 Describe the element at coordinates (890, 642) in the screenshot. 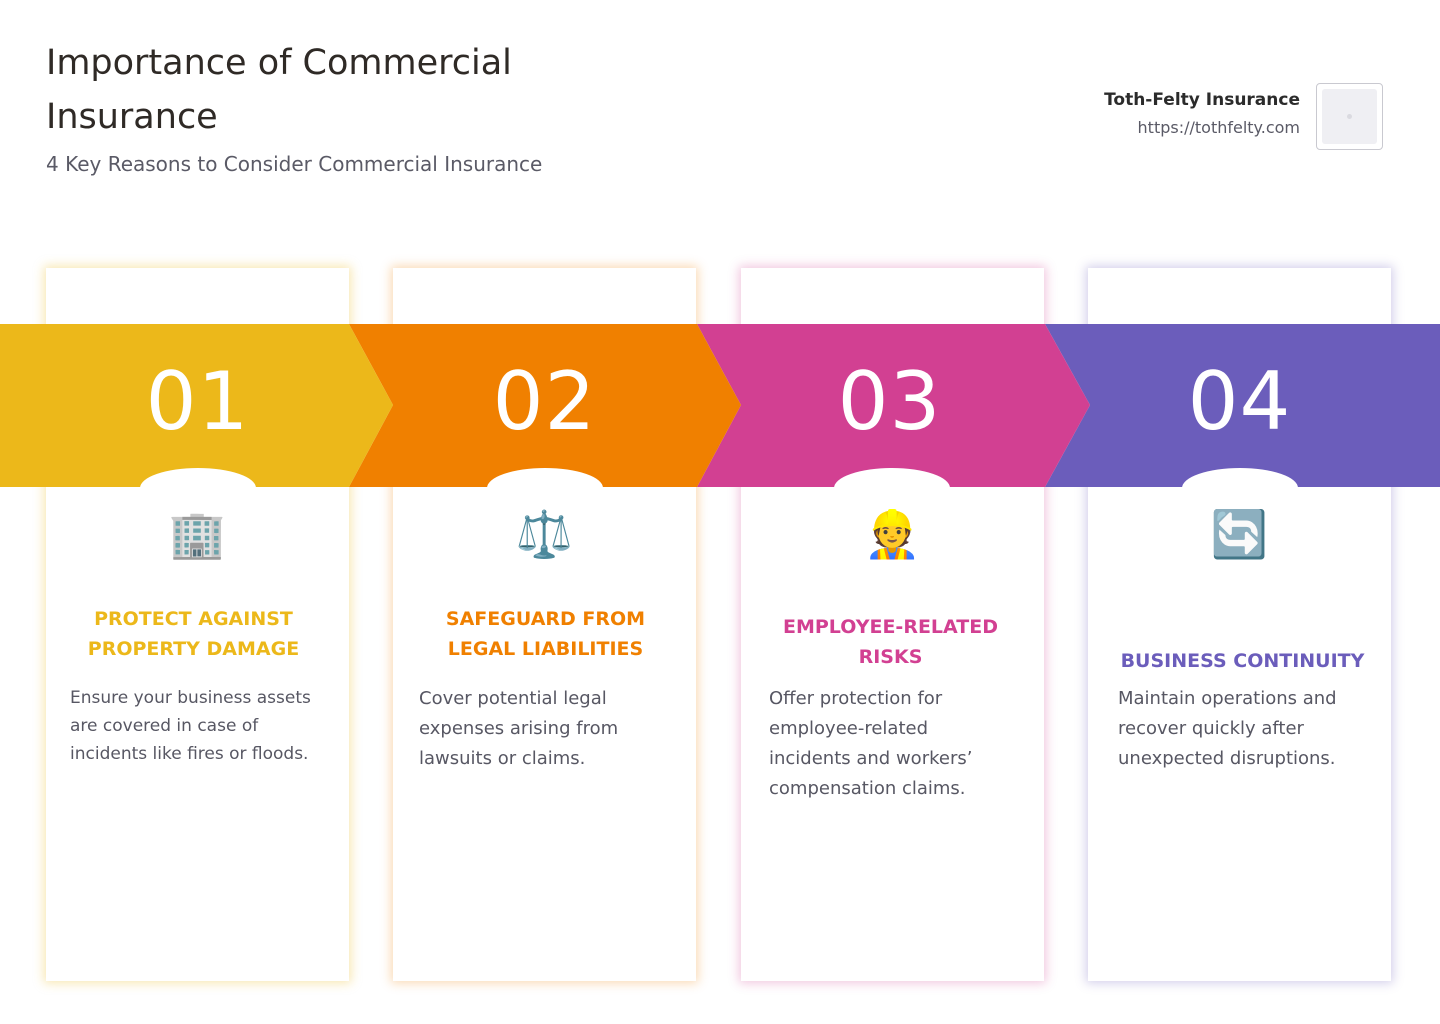

I see `step-title-3: EMPLOYEE-RELATED RISKS` at that location.